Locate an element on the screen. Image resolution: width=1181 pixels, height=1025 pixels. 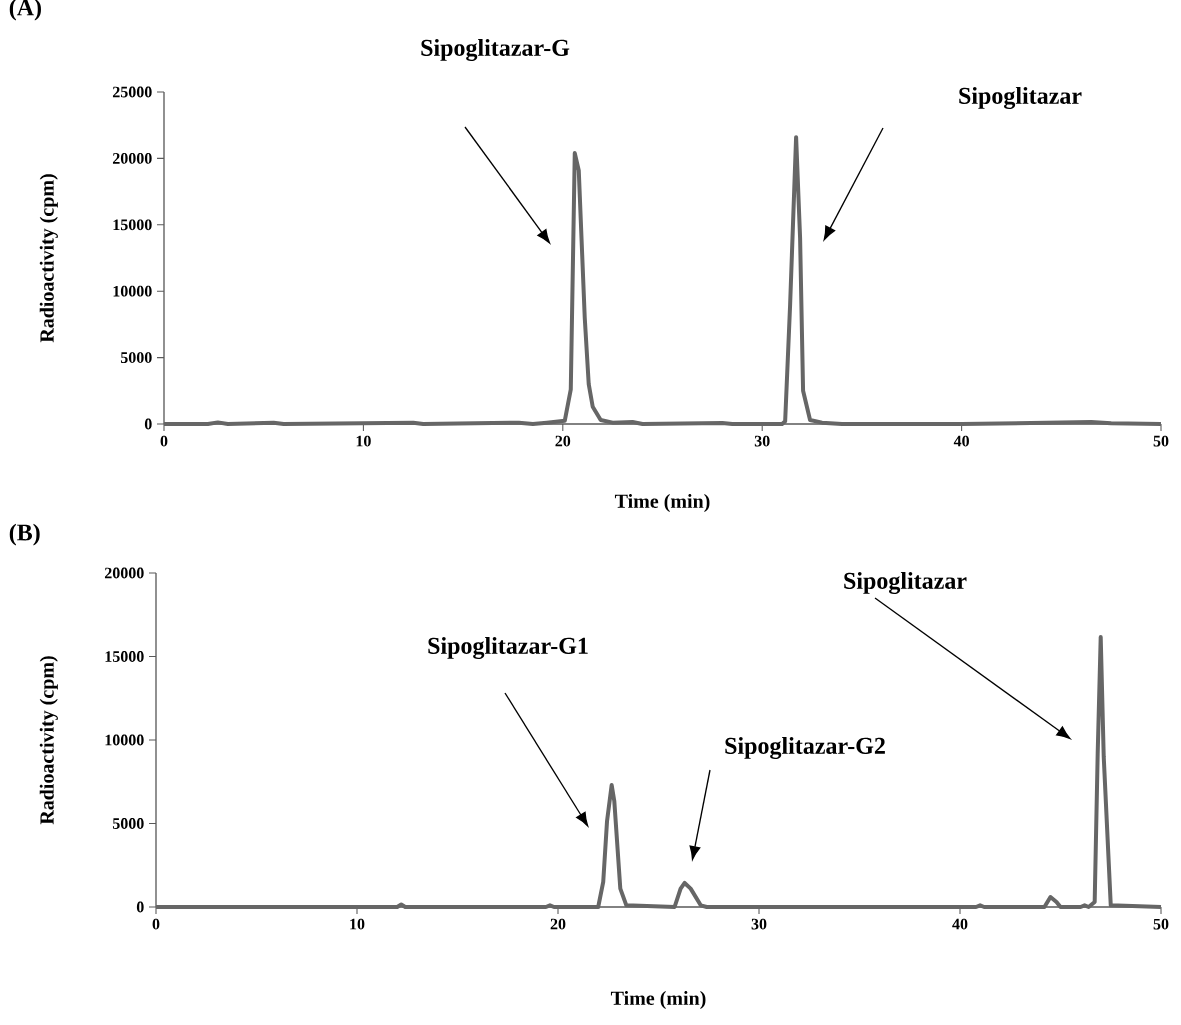
annotation: Sipoglitazar-G2 is located at coordinates (805, 748).